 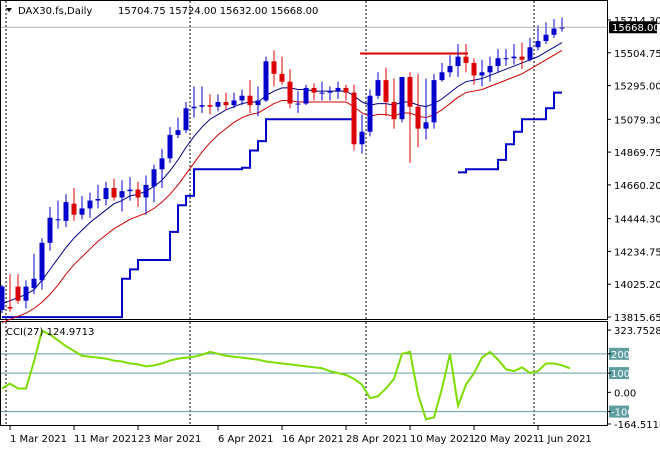 I want to click on price-axis-label: 15079.30, so click(x=637, y=120).